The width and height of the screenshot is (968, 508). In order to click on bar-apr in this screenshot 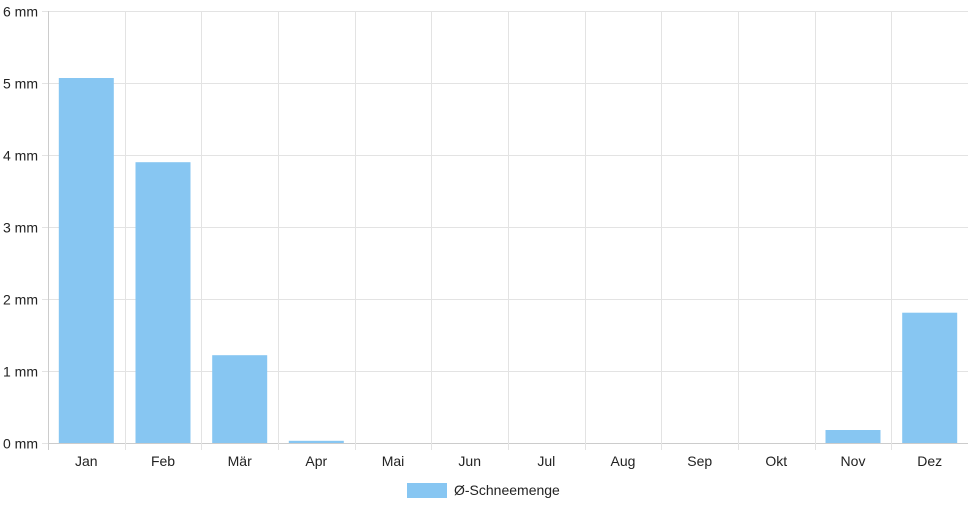, I will do `click(316, 441)`.